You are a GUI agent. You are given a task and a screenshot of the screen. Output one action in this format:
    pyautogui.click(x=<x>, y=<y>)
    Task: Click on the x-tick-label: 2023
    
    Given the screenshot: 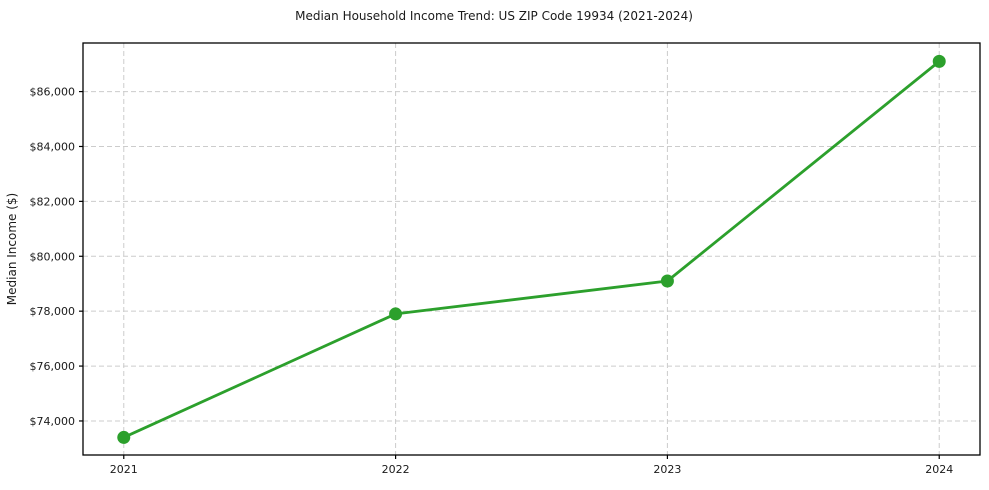 What is the action you would take?
    pyautogui.click(x=667, y=469)
    